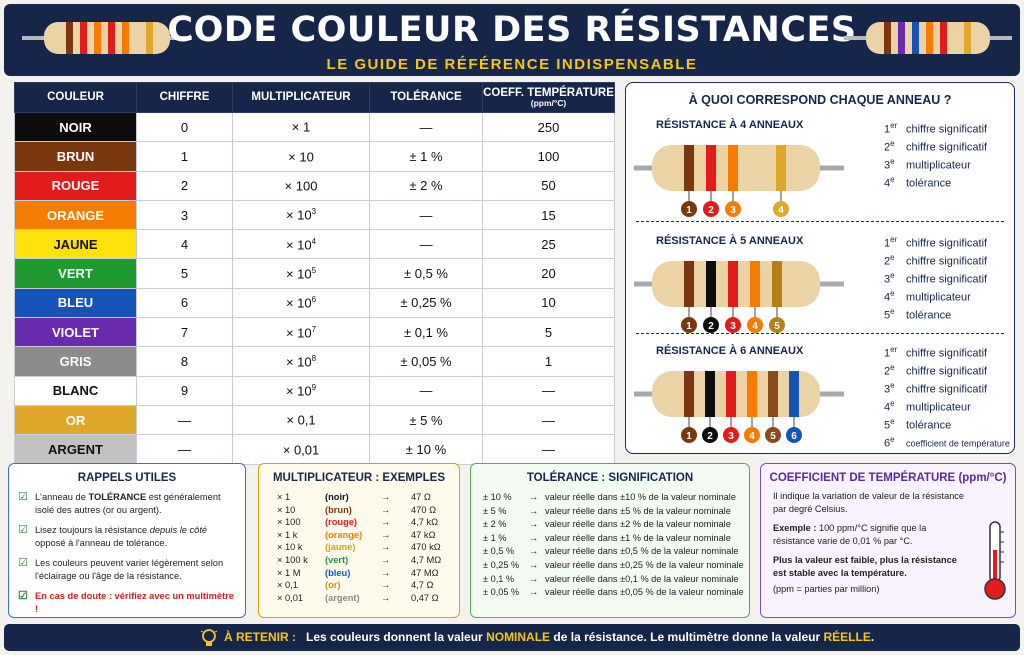  What do you see at coordinates (739, 407) in the screenshot?
I see `resistor-diagram: 1 2 3 4 5 6` at bounding box center [739, 407].